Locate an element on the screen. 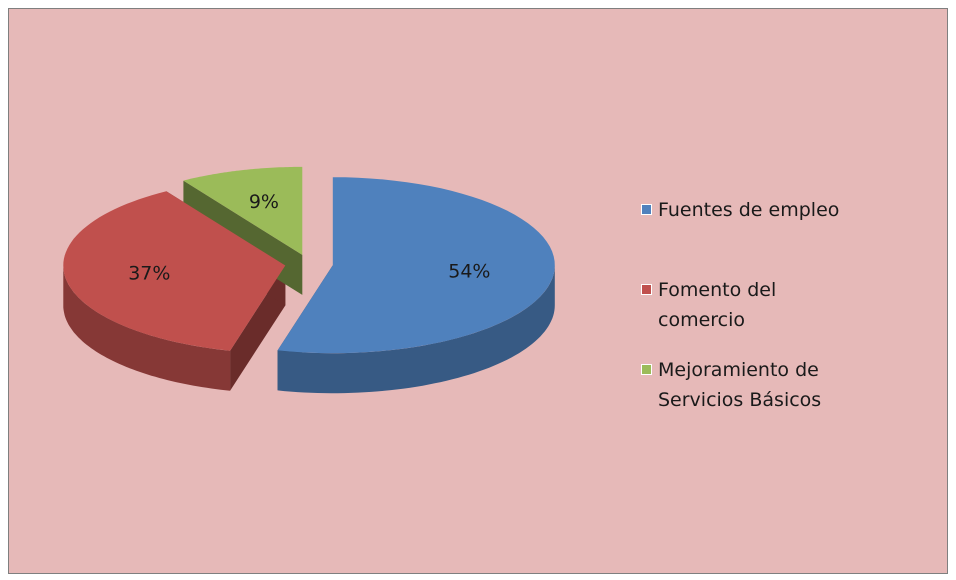  data-label: 37% is located at coordinates (149, 274).